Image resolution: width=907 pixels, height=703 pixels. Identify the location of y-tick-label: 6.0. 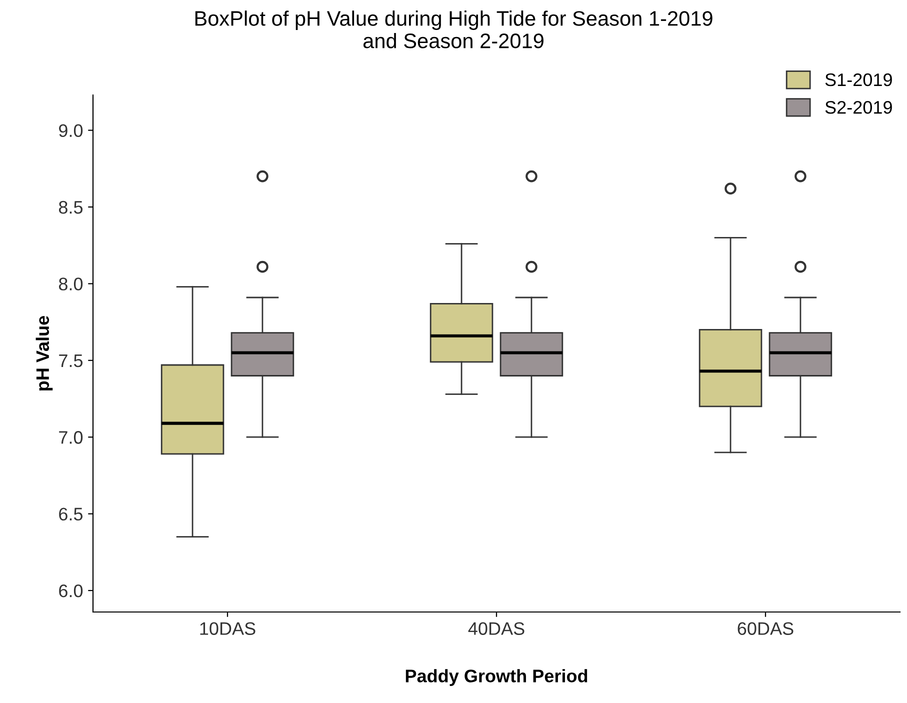
(71, 591).